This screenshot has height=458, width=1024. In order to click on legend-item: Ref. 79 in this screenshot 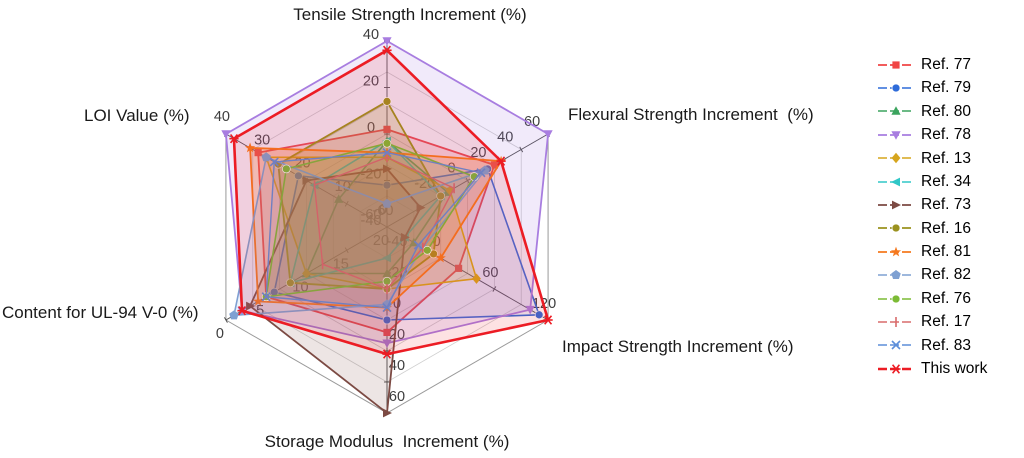, I will do `click(932, 87)`.